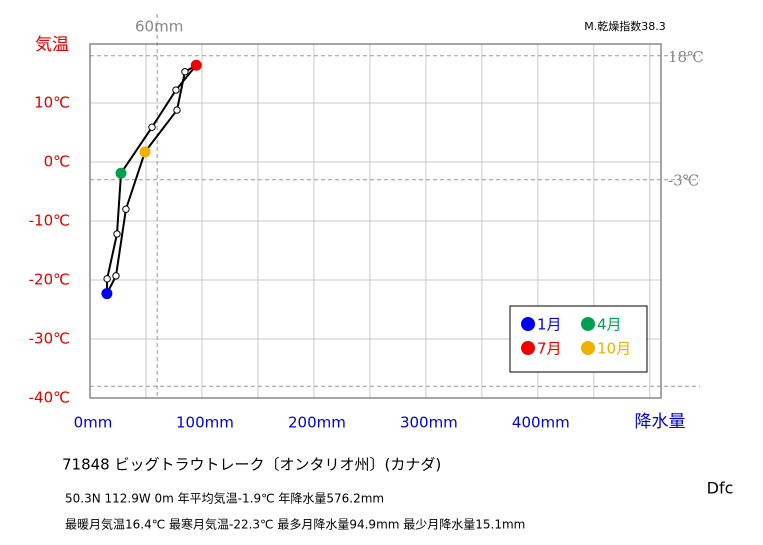 Image resolution: width=763 pixels, height=545 pixels. What do you see at coordinates (49, 398) in the screenshot?
I see `y-tick-label: -40℃` at bounding box center [49, 398].